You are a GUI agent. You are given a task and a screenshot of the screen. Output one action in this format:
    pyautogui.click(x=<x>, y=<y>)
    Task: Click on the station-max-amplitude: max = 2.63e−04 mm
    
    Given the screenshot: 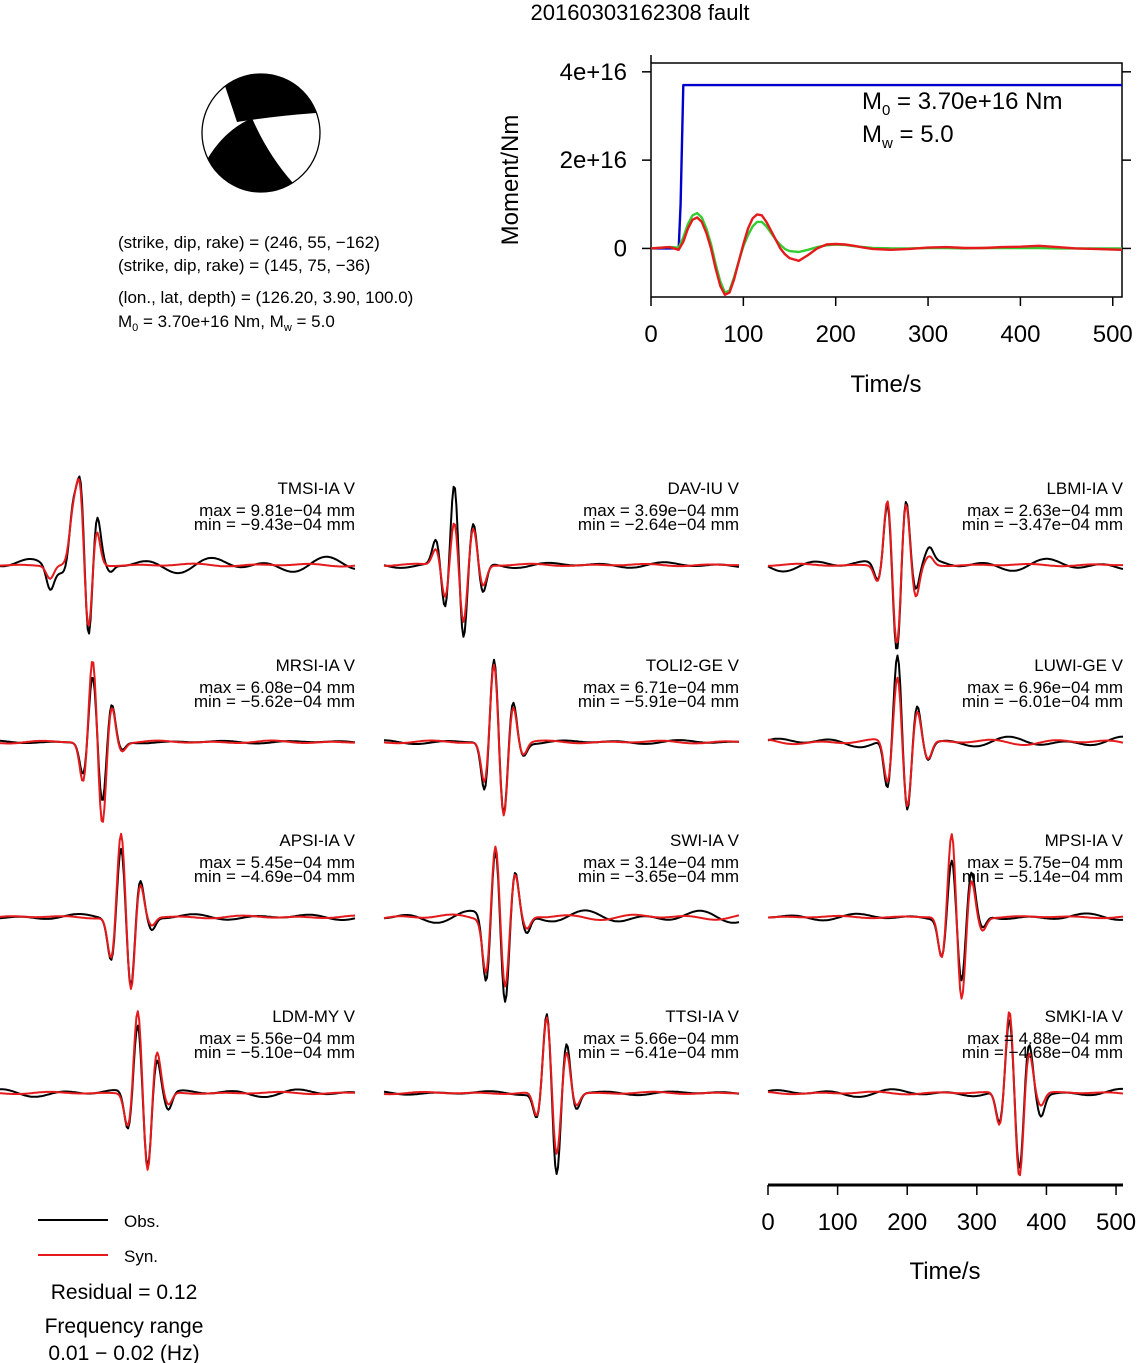 What is the action you would take?
    pyautogui.click(x=1045, y=510)
    